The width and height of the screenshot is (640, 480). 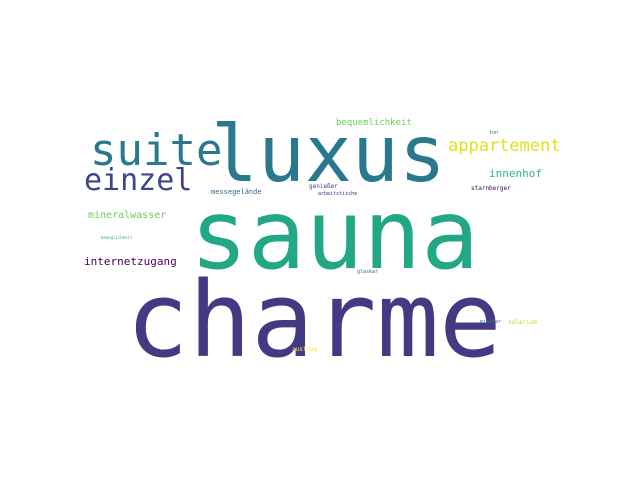 I want to click on word-messegelande: messegelände, so click(x=236, y=192).